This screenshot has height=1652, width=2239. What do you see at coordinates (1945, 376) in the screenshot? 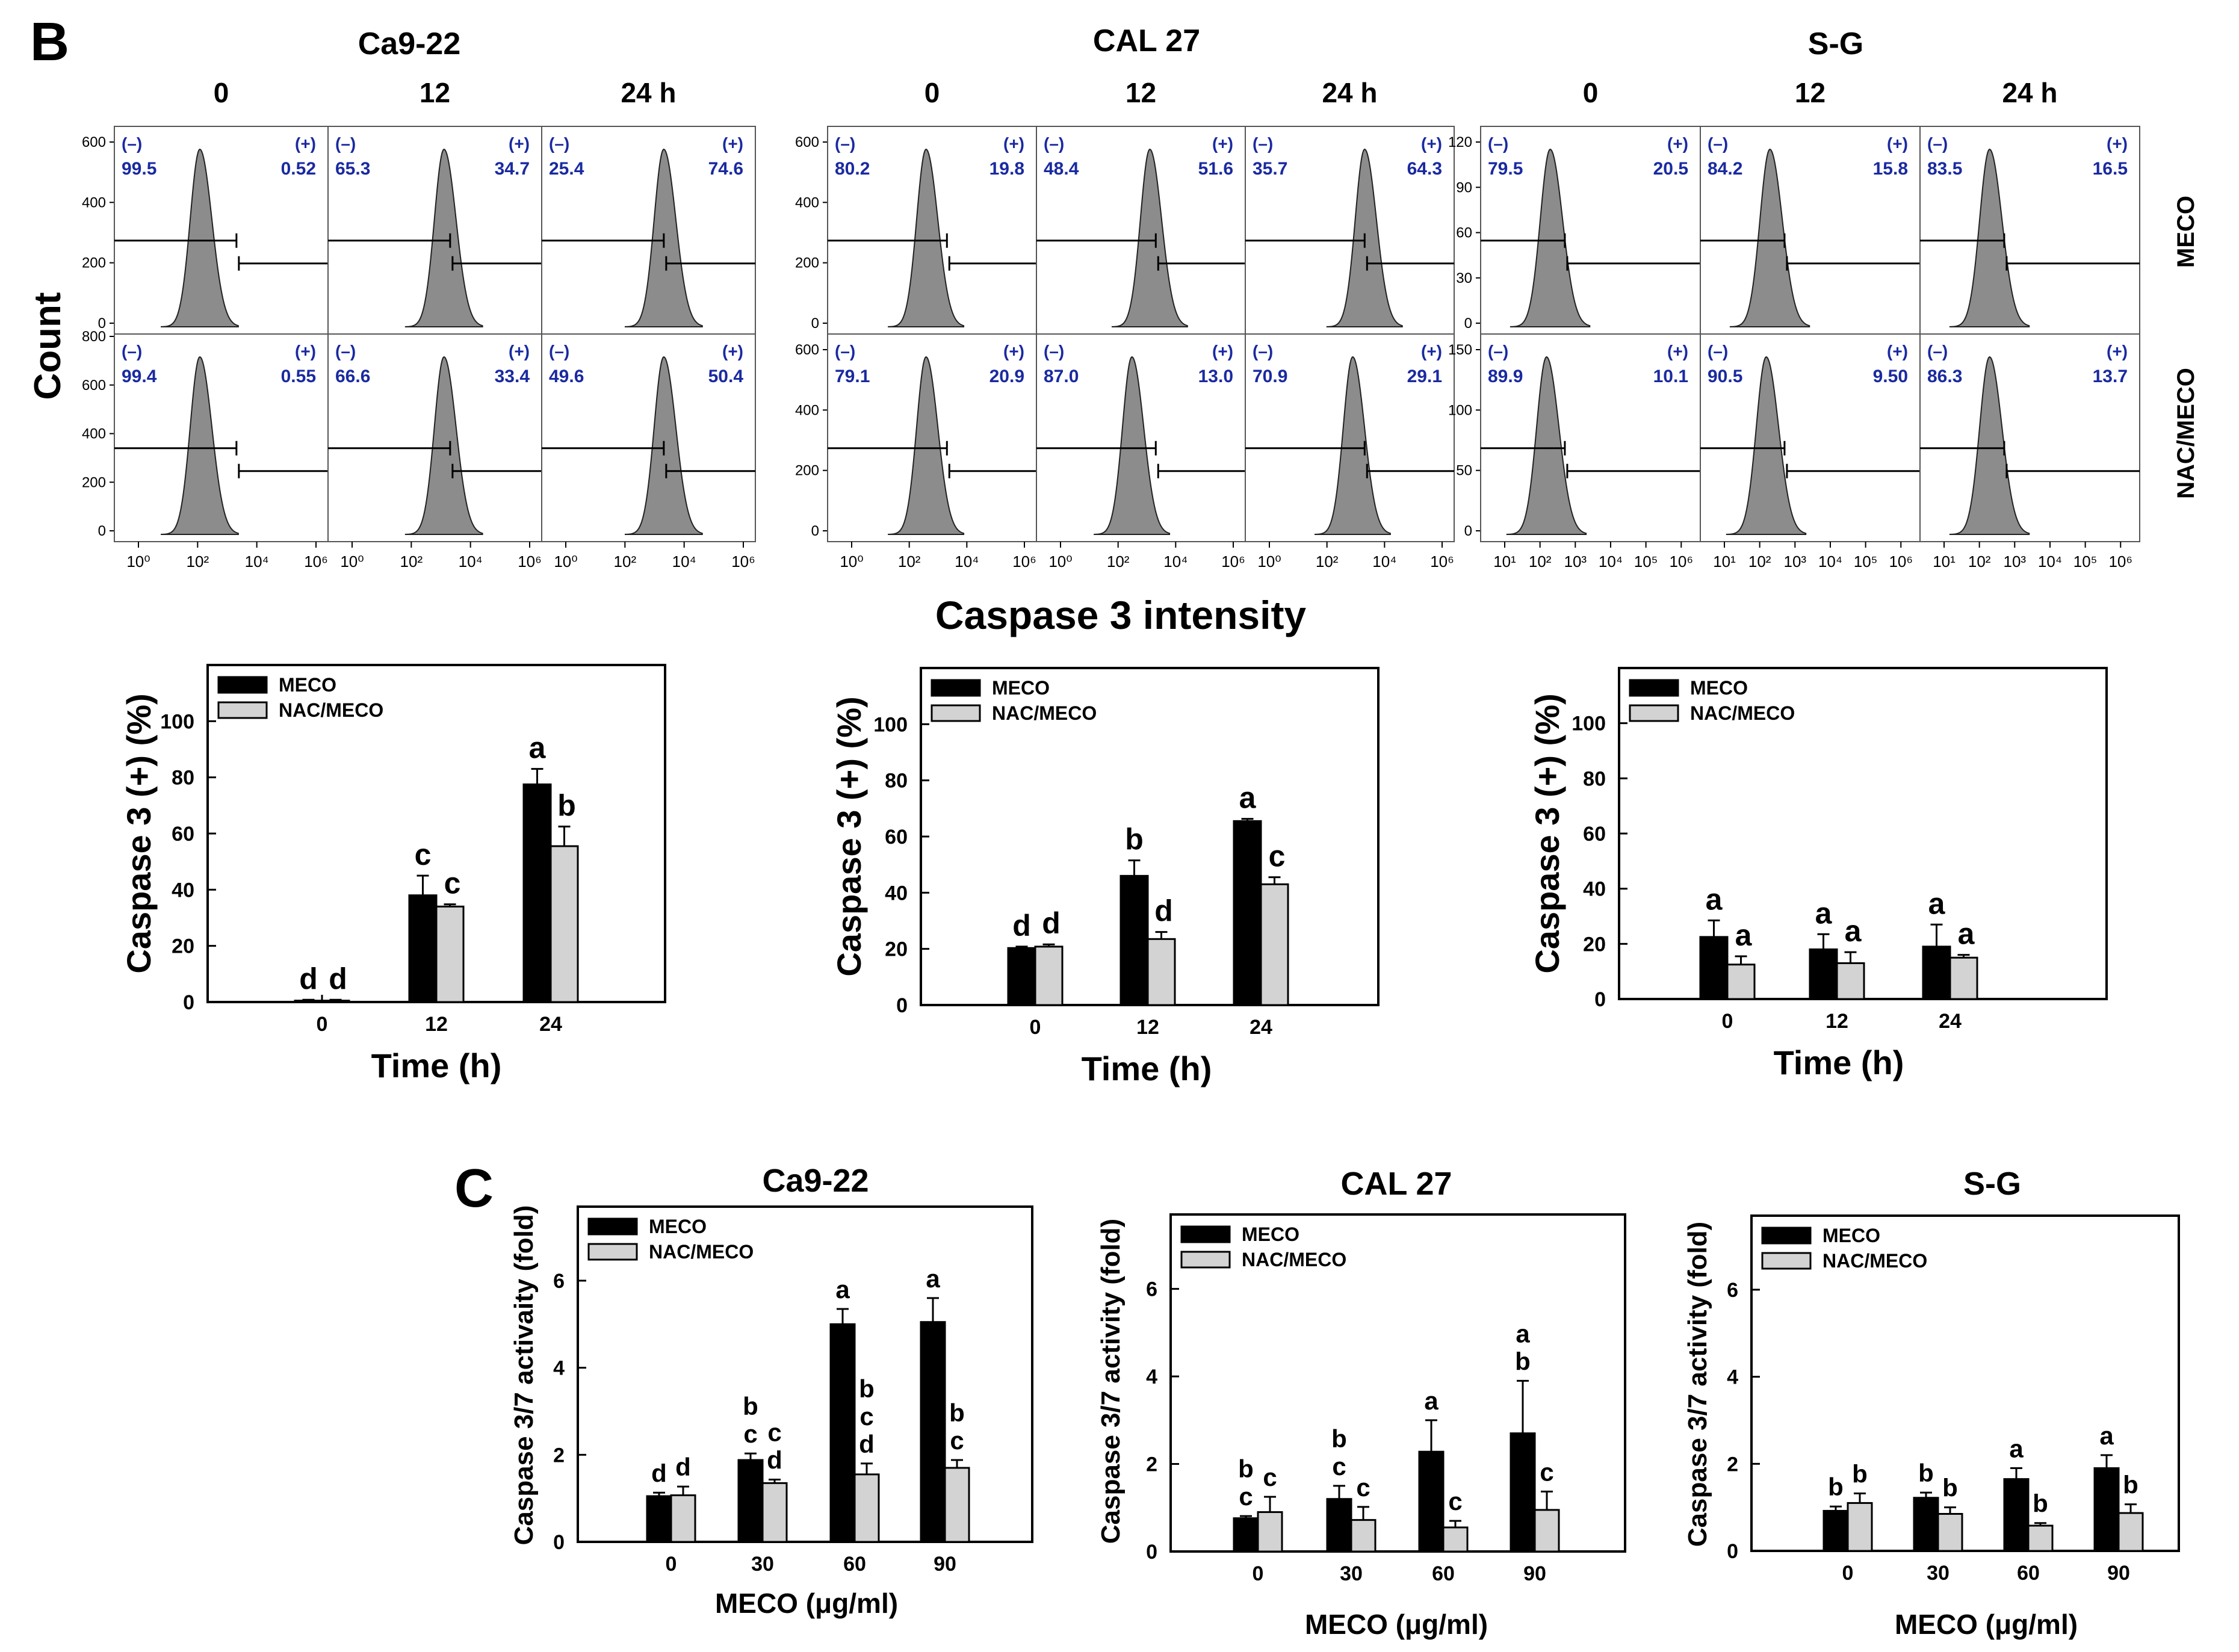
I see `flow-neg-percent: 86.3` at bounding box center [1945, 376].